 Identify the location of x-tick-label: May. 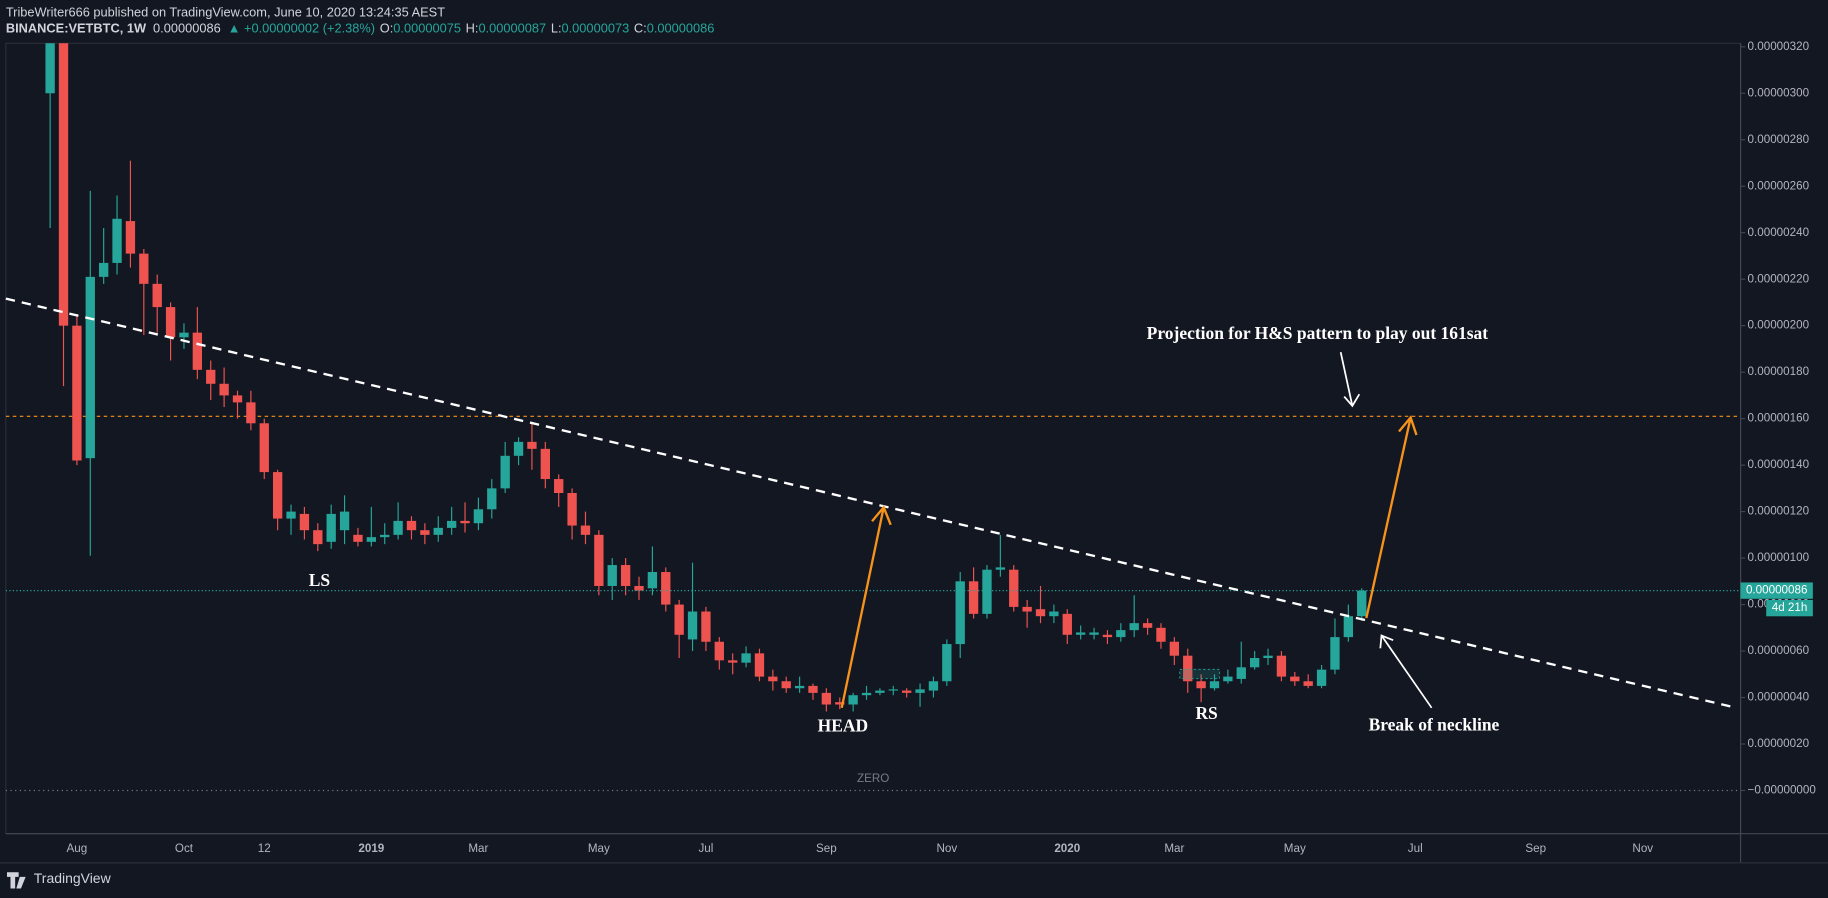
(1295, 848).